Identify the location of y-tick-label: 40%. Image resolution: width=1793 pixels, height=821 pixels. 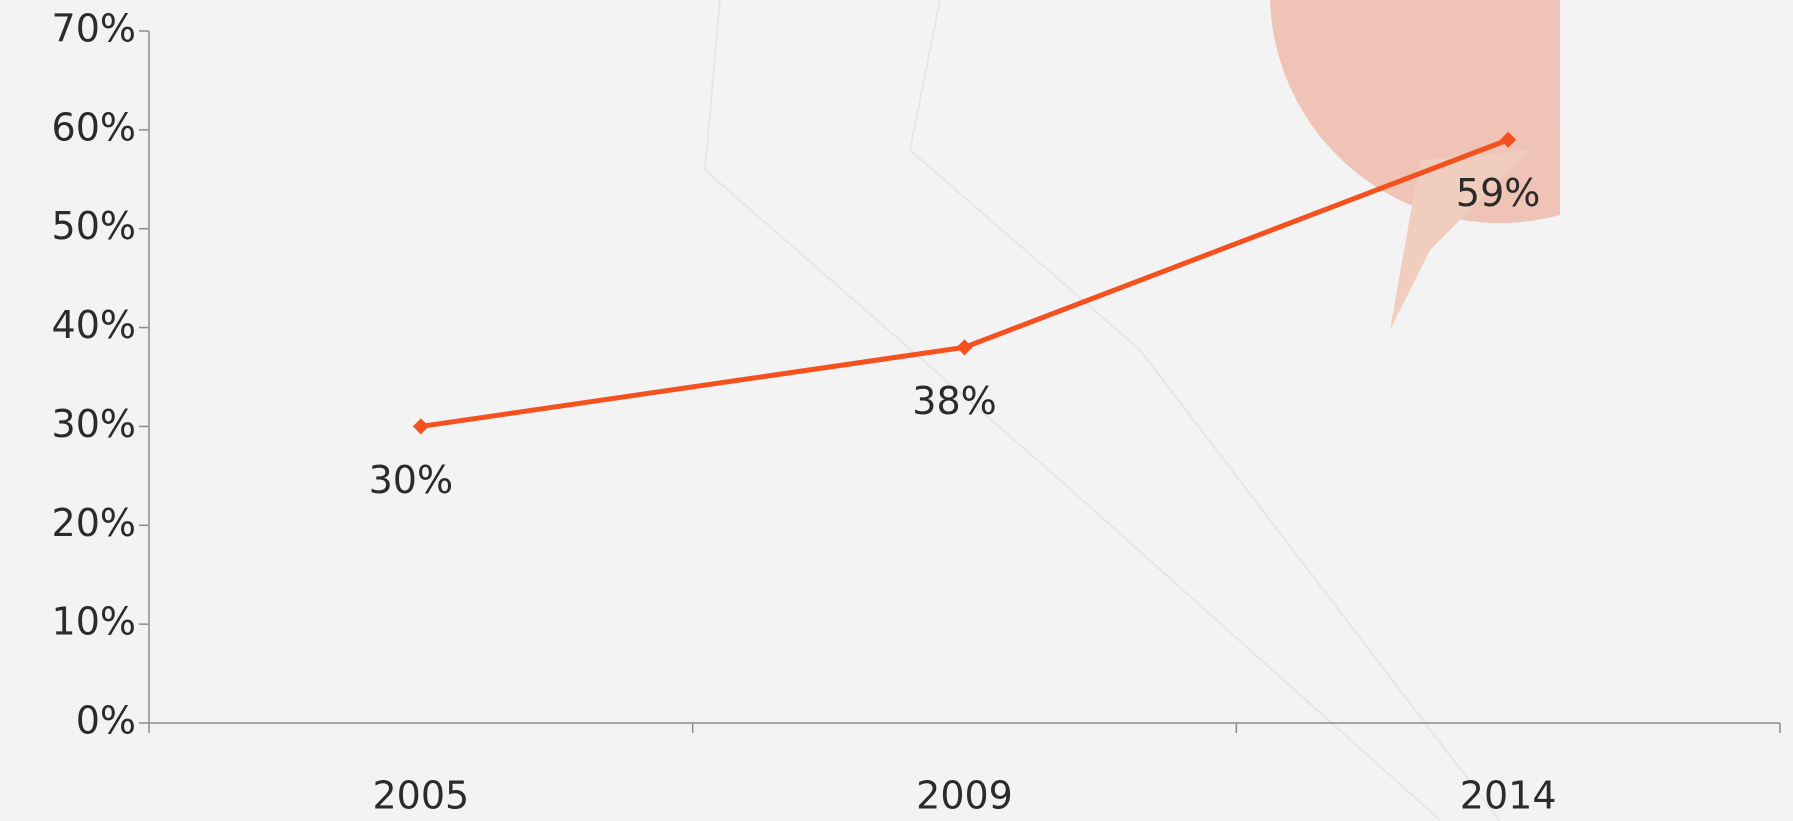
(94, 325).